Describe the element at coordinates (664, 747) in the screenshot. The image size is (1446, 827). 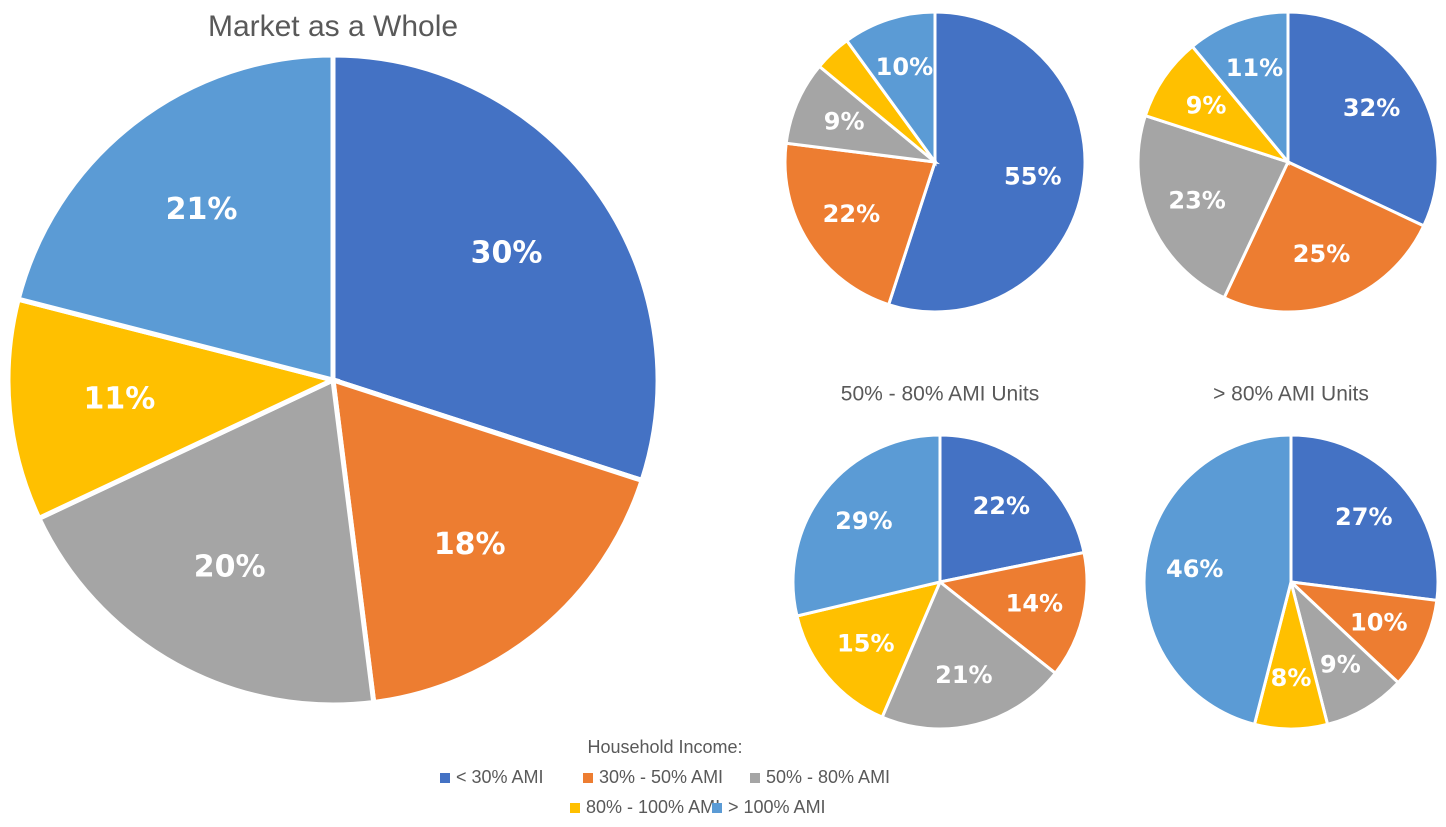
I see `legend-title: Household Income:` at that location.